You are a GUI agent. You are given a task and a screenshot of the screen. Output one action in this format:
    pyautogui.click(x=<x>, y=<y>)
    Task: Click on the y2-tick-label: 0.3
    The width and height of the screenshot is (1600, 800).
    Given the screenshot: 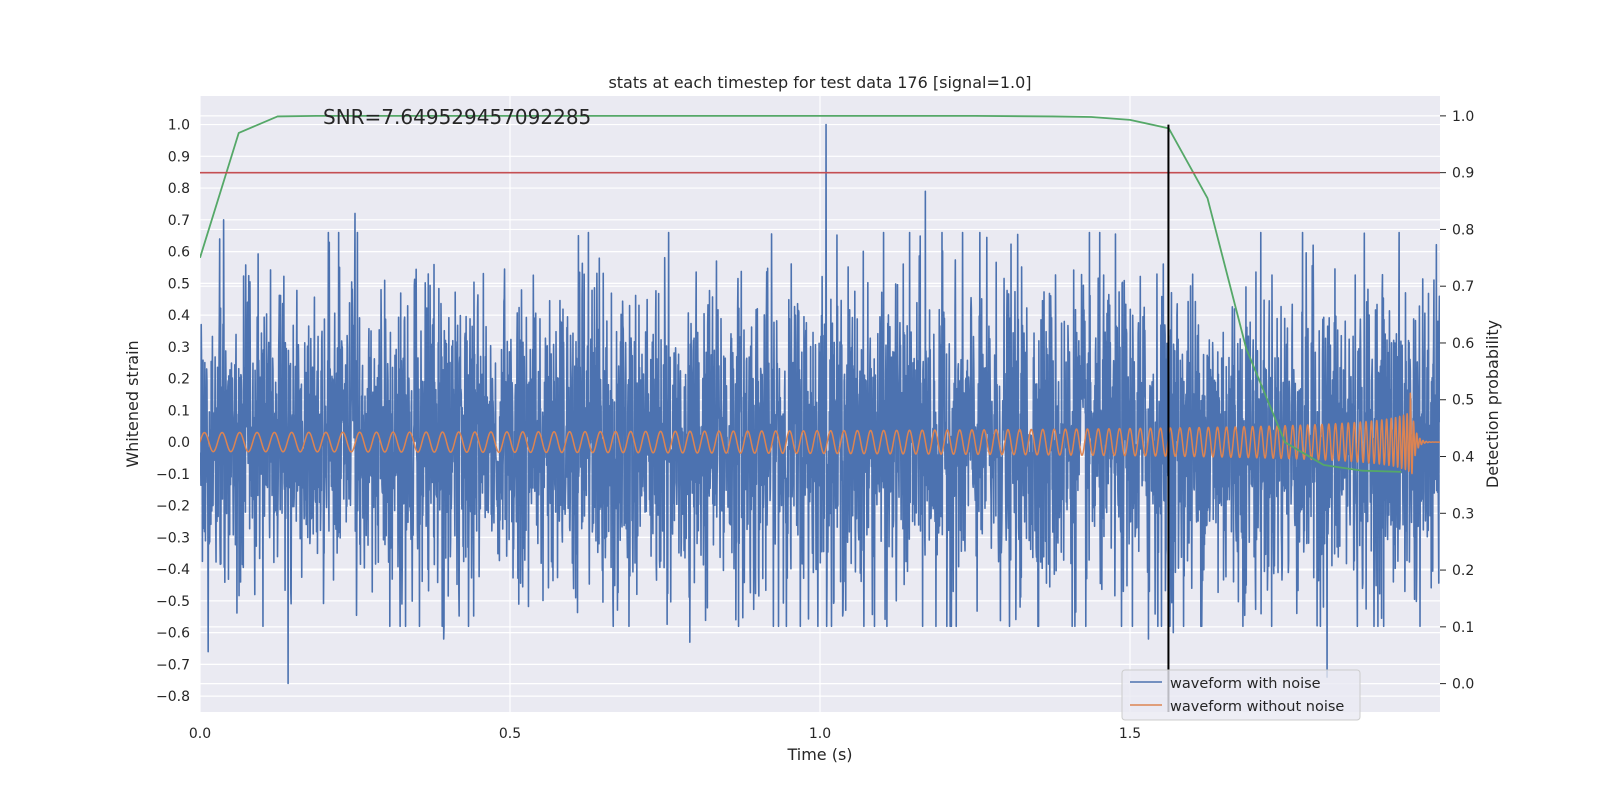 What is the action you would take?
    pyautogui.click(x=1463, y=514)
    